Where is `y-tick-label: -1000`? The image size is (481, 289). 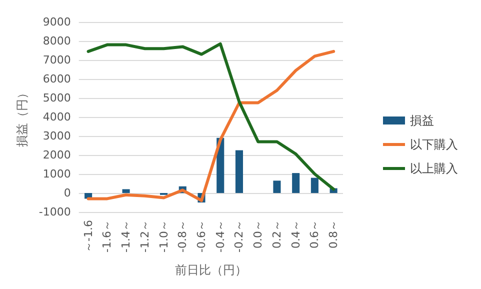 y-tick-label: -1000 is located at coordinates (54, 212).